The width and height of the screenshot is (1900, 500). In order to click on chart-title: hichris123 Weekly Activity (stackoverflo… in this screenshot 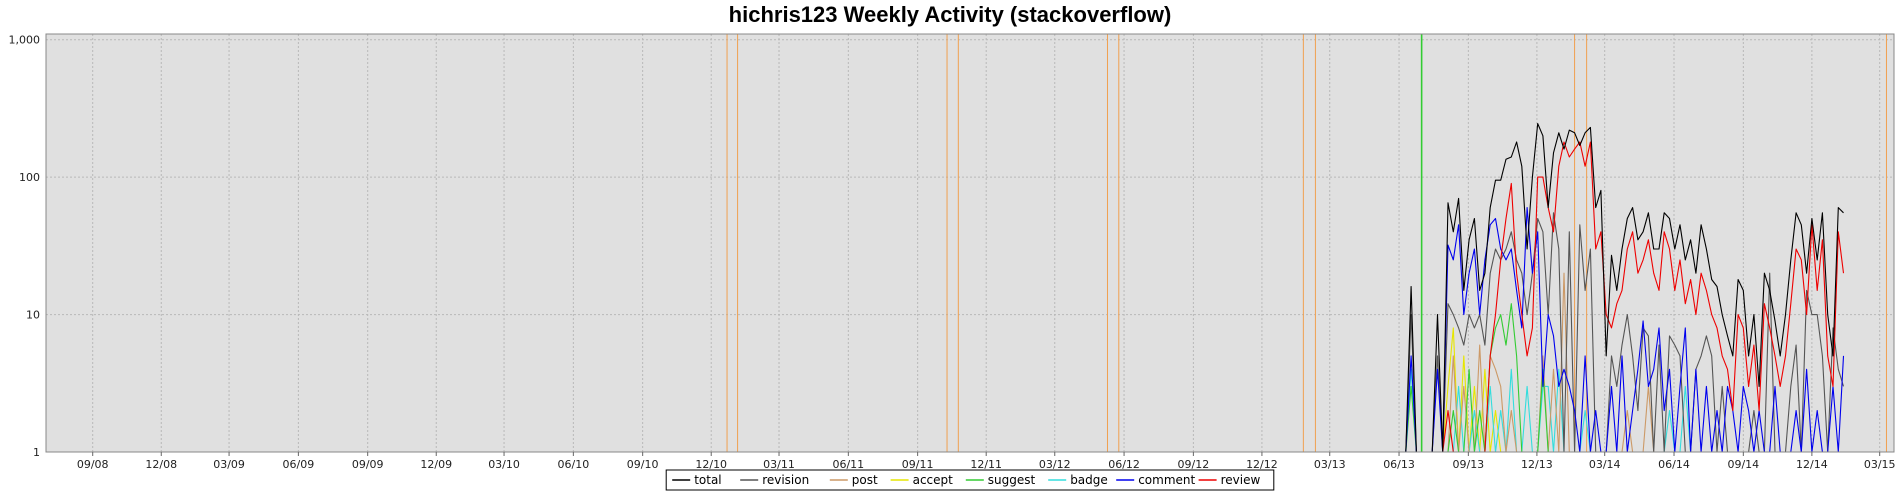, I will do `click(950, 14)`.